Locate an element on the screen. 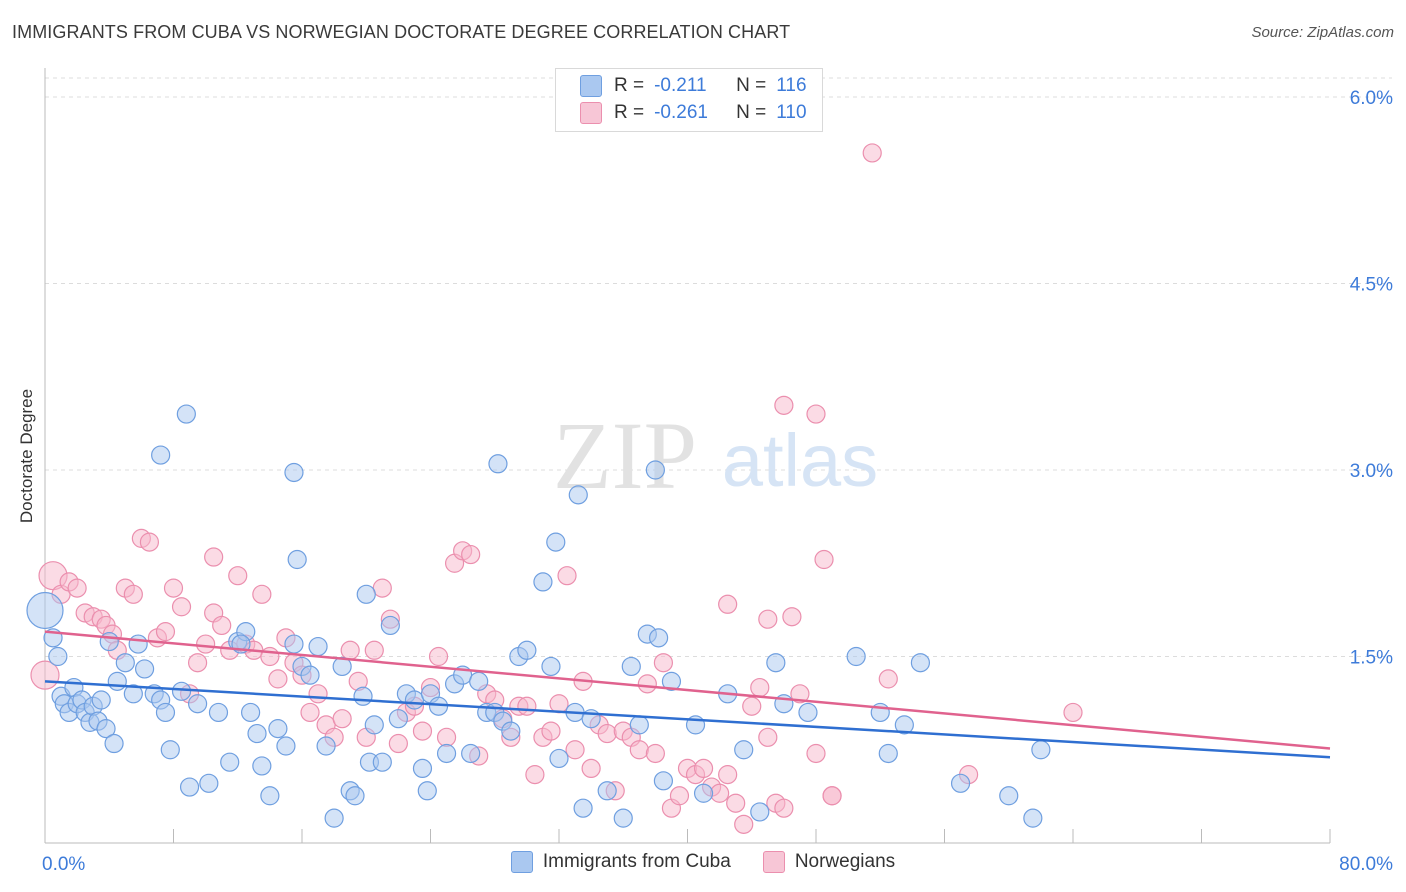 The height and width of the screenshot is (892, 1406). legend-row-cuba: R = -0.211 N = 116 is located at coordinates (693, 86).